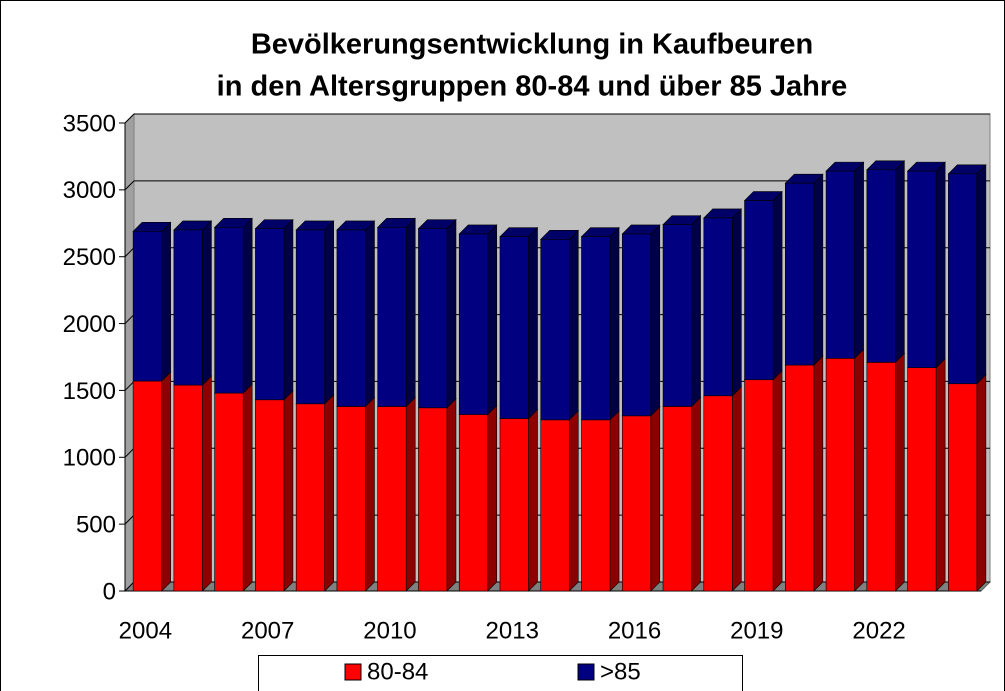 This screenshot has width=1005, height=691. Describe the element at coordinates (96, 524) in the screenshot. I see `y-tick-label: 500` at that location.